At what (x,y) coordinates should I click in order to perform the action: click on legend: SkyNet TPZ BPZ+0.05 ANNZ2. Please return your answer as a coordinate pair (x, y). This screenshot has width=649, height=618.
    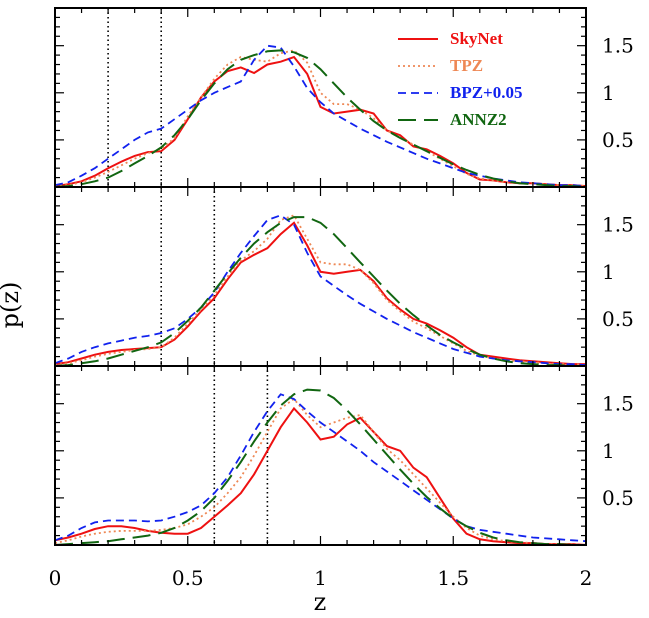
    Looking at the image, I should click on (460, 79).